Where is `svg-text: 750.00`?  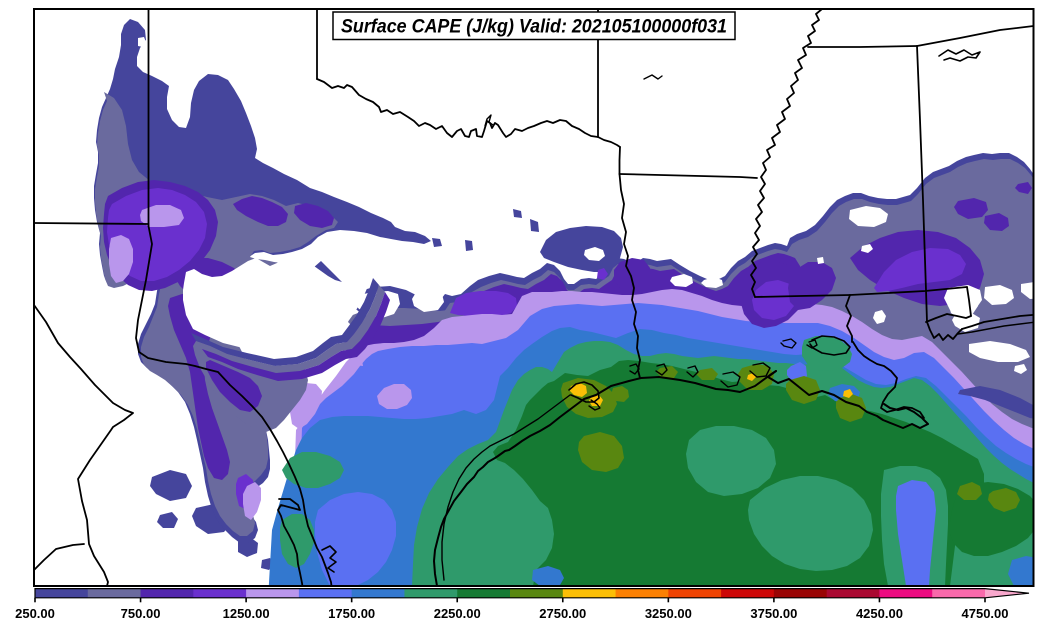 svg-text: 750.00 is located at coordinates (141, 613).